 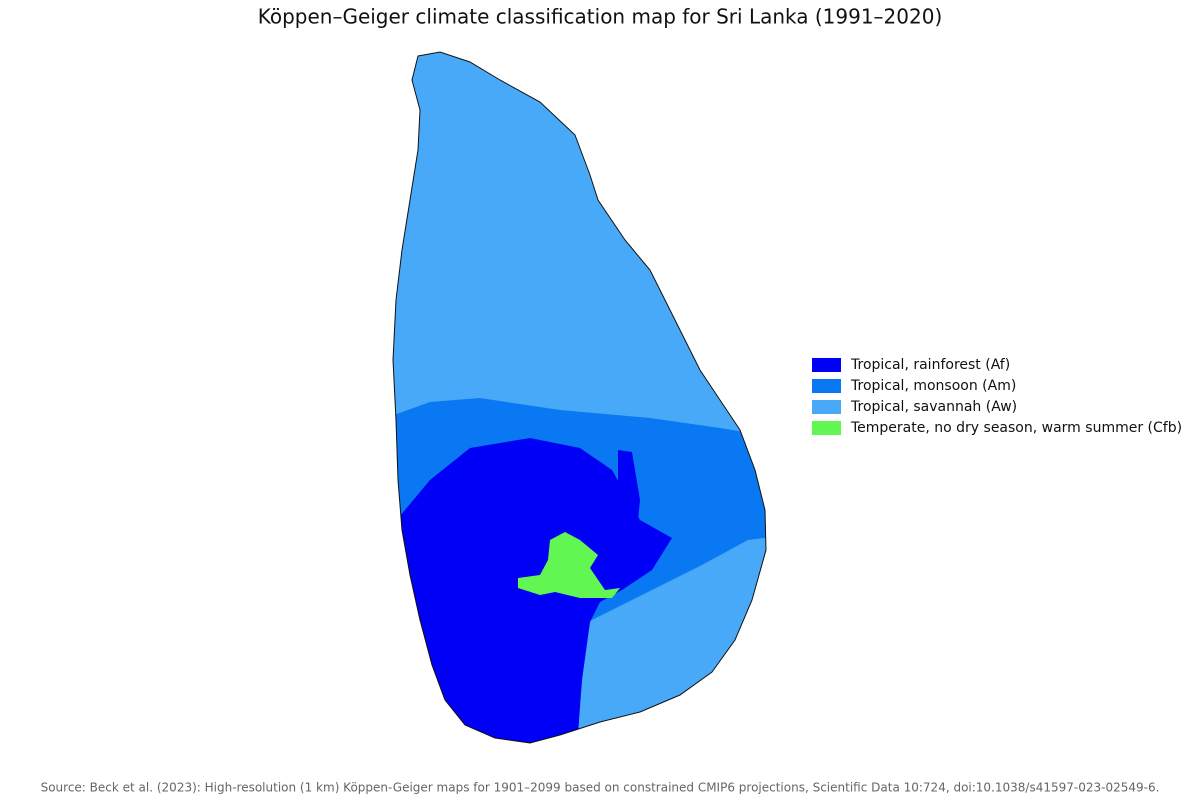 What do you see at coordinates (930, 365) in the screenshot?
I see `legend-label: Tropical, rainforest (Af)` at bounding box center [930, 365].